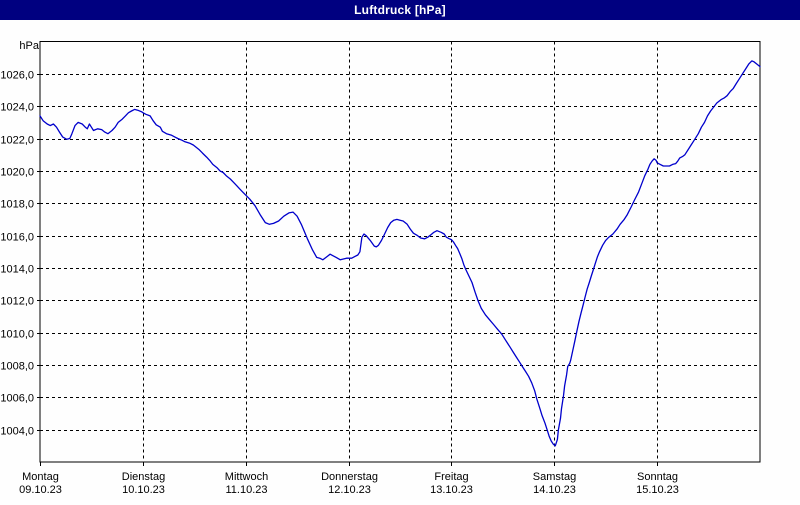 Image resolution: width=800 pixels, height=505 pixels. What do you see at coordinates (17, 141) in the screenshot?
I see `y-tick-label: 1022,0` at bounding box center [17, 141].